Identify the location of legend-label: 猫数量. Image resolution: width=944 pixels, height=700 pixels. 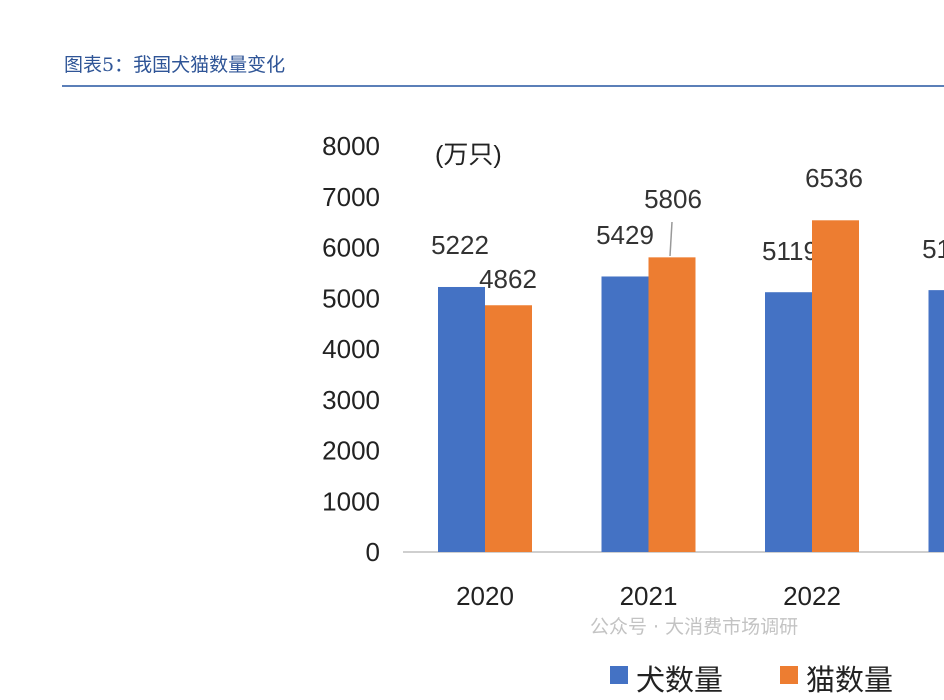
(849, 680).